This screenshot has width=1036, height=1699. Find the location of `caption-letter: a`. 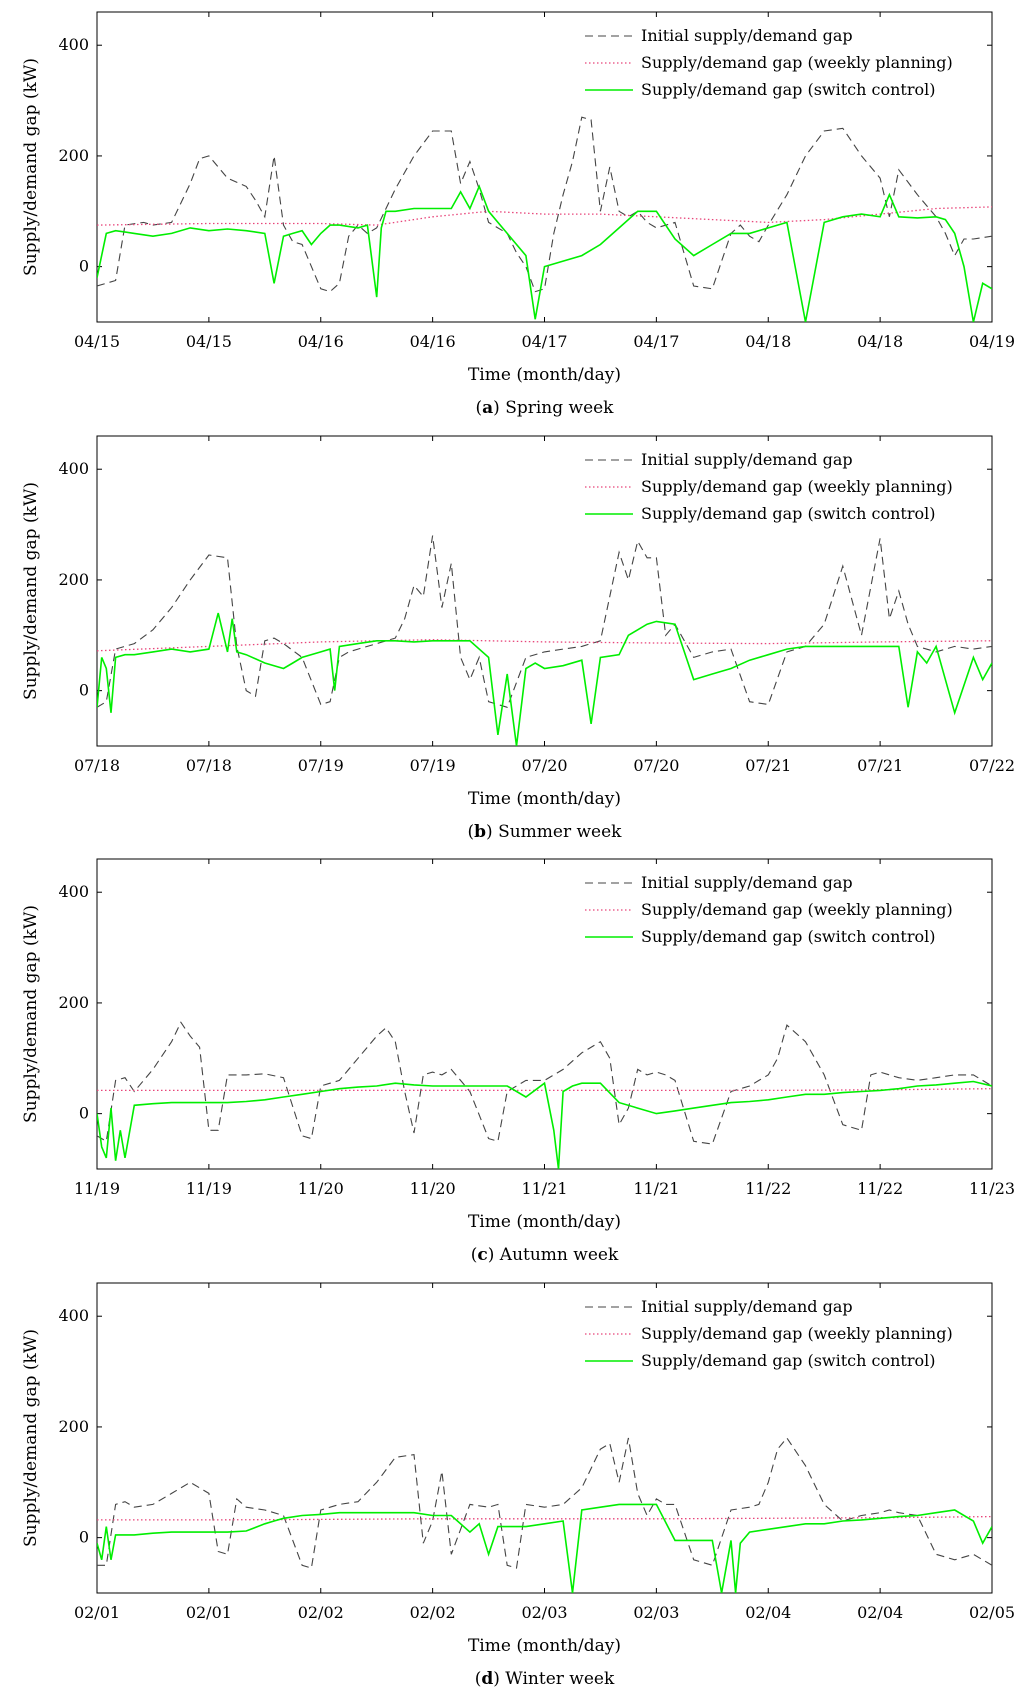

caption-letter: a is located at coordinates (487, 408).